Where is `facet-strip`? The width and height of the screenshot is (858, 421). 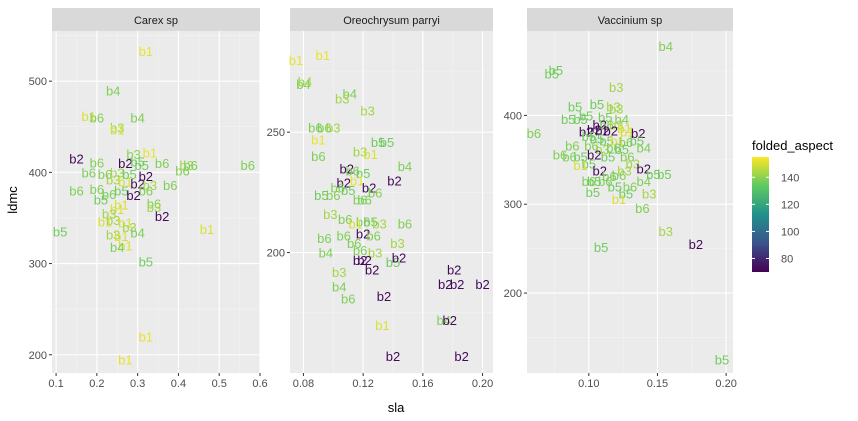 facet-strip is located at coordinates (156, 19).